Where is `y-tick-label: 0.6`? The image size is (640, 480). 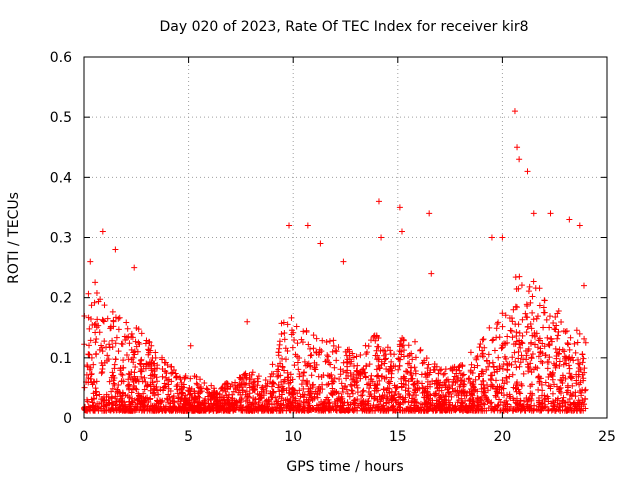 y-tick-label: 0.6 is located at coordinates (61, 58).